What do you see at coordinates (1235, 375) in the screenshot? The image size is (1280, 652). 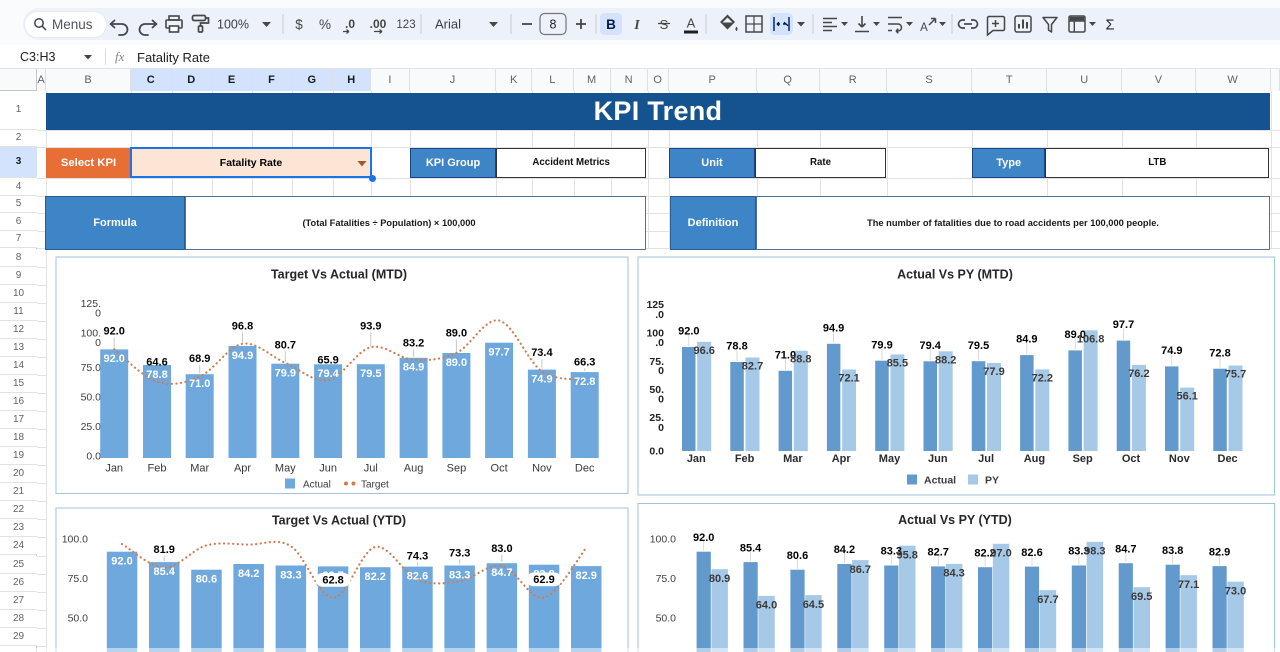 I see `svg-text: 75.7` at bounding box center [1235, 375].